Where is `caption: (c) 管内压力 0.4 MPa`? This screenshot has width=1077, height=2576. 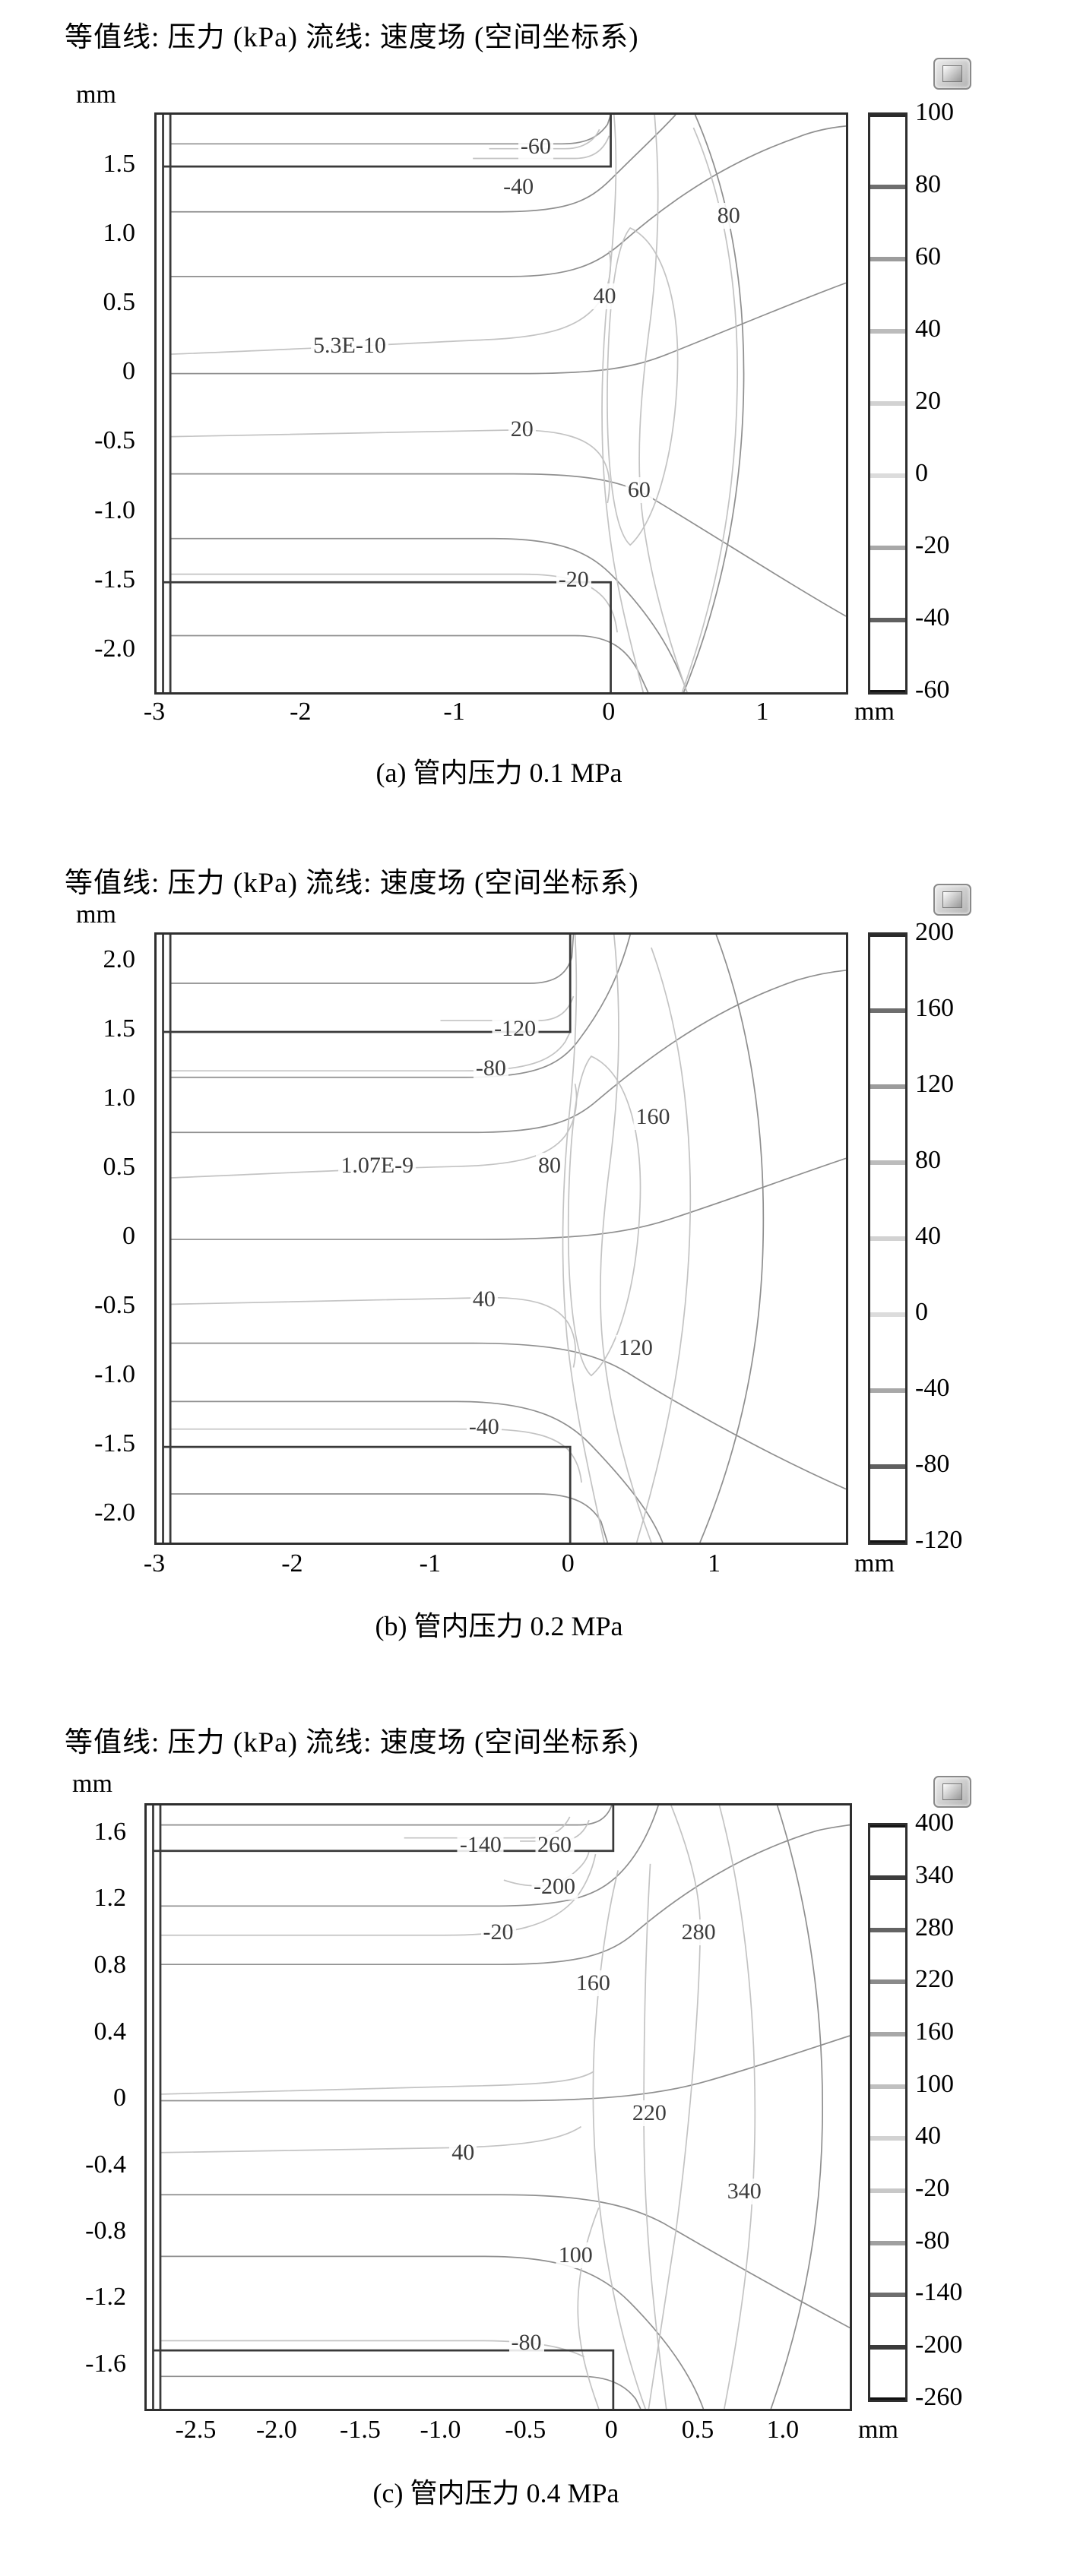
caption: (c) 管内压力 0.4 MPa is located at coordinates (496, 2493).